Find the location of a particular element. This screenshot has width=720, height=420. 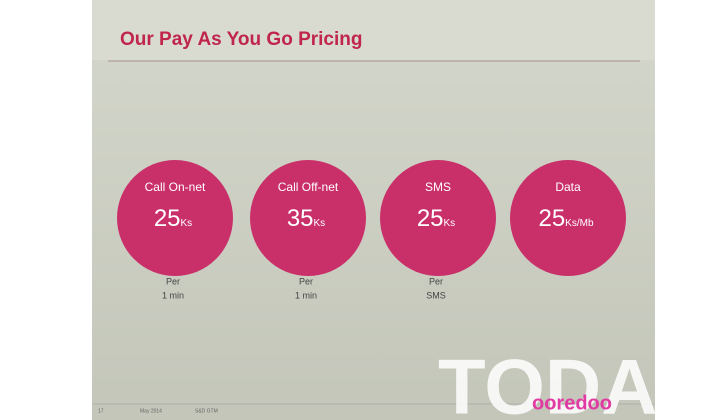

price: 35Ks is located at coordinates (306, 218).